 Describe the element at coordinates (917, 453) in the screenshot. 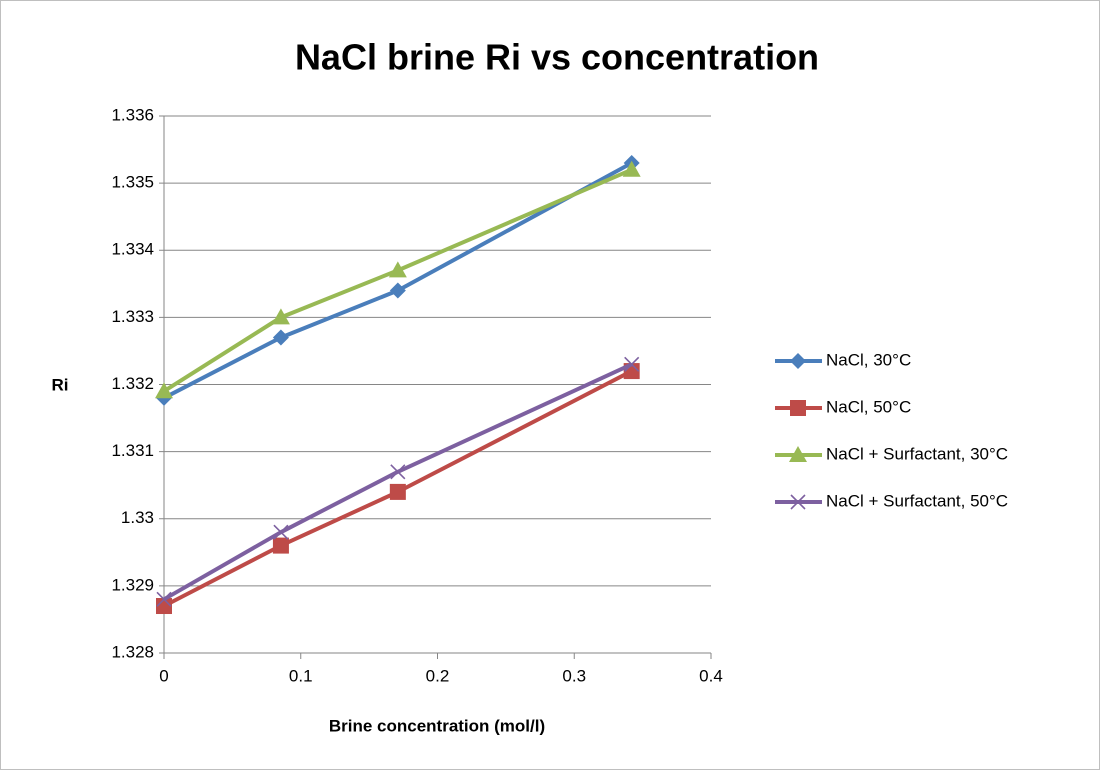

I see `legend-label: NaCl + Surfactant, 30°C` at that location.